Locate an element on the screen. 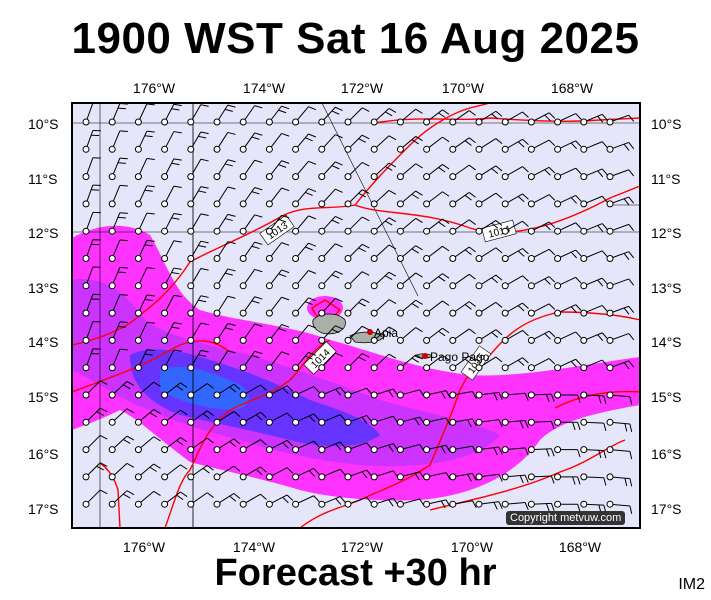  lon-label: 170°W is located at coordinates (463, 88).